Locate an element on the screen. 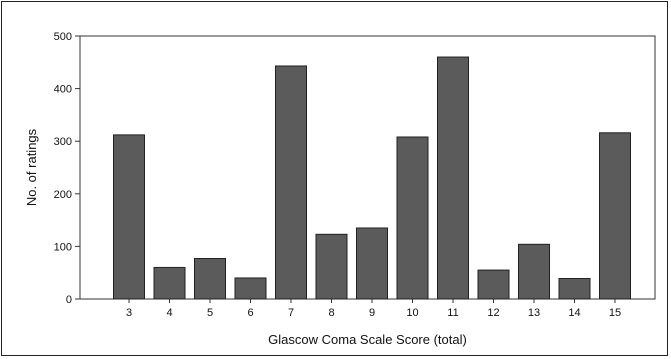  x-axis-title: Glascow Coma Scale Score (total) is located at coordinates (367, 339).